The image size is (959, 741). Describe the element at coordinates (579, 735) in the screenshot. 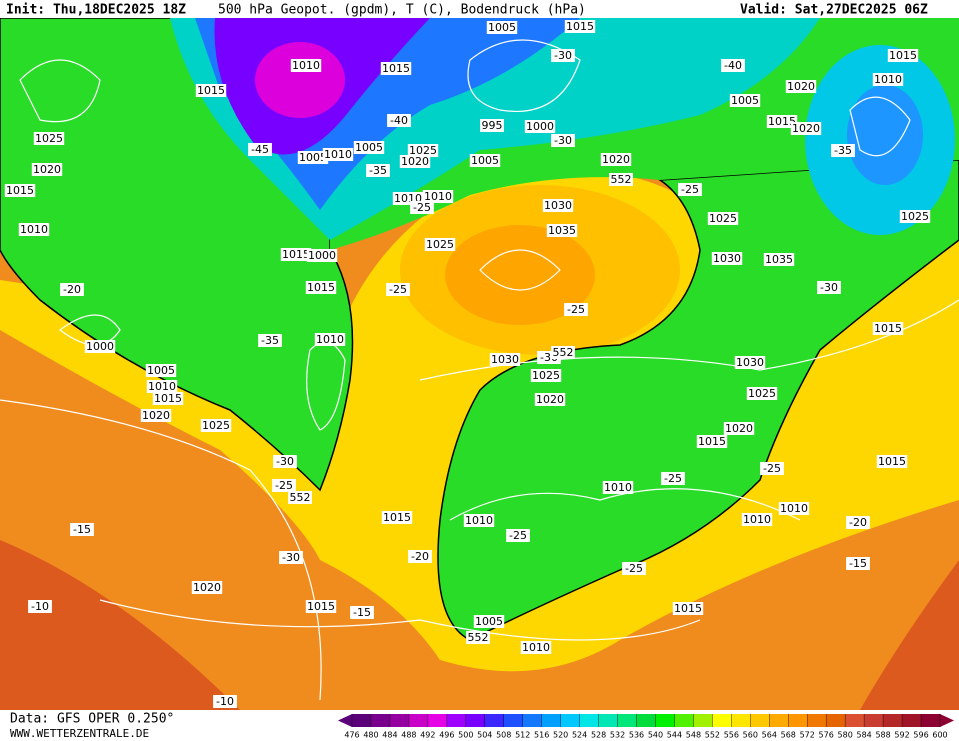

I see `colorbar-label: 524` at that location.